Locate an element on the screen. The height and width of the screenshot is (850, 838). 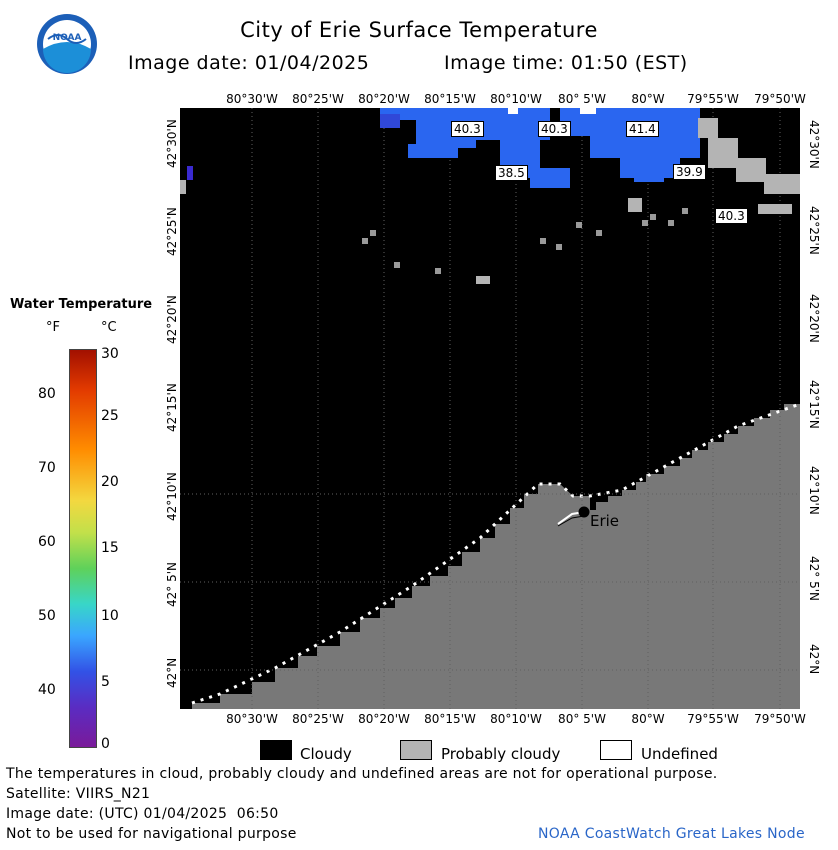
scale-unit-f: °F is located at coordinates (53, 327).